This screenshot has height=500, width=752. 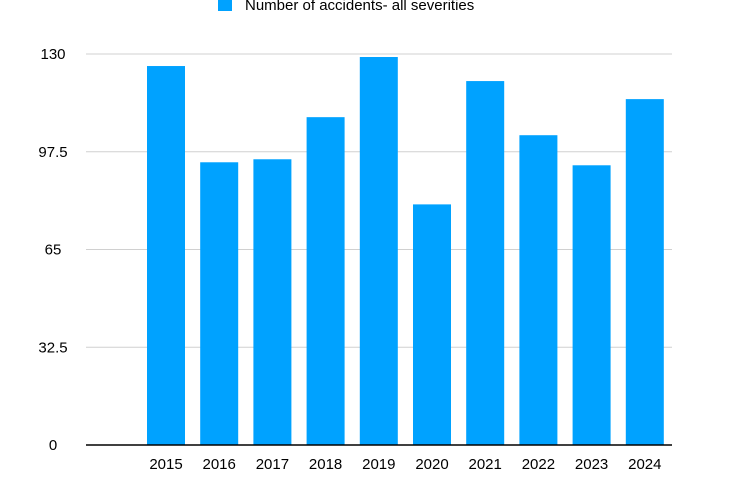 I want to click on x-tick-label: 2016, so click(x=219, y=464).